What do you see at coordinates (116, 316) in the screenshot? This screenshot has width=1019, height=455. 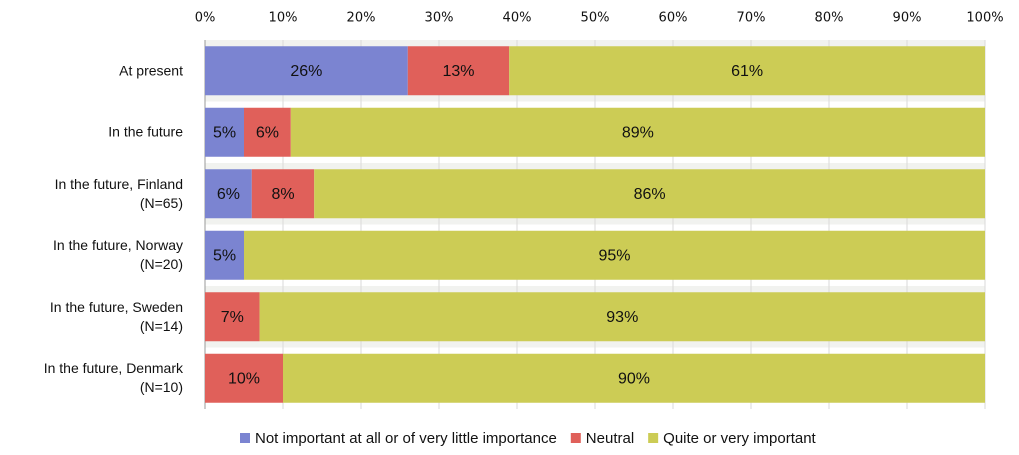 I see `category-label: In the future, Sweden (N=14)` at bounding box center [116, 316].